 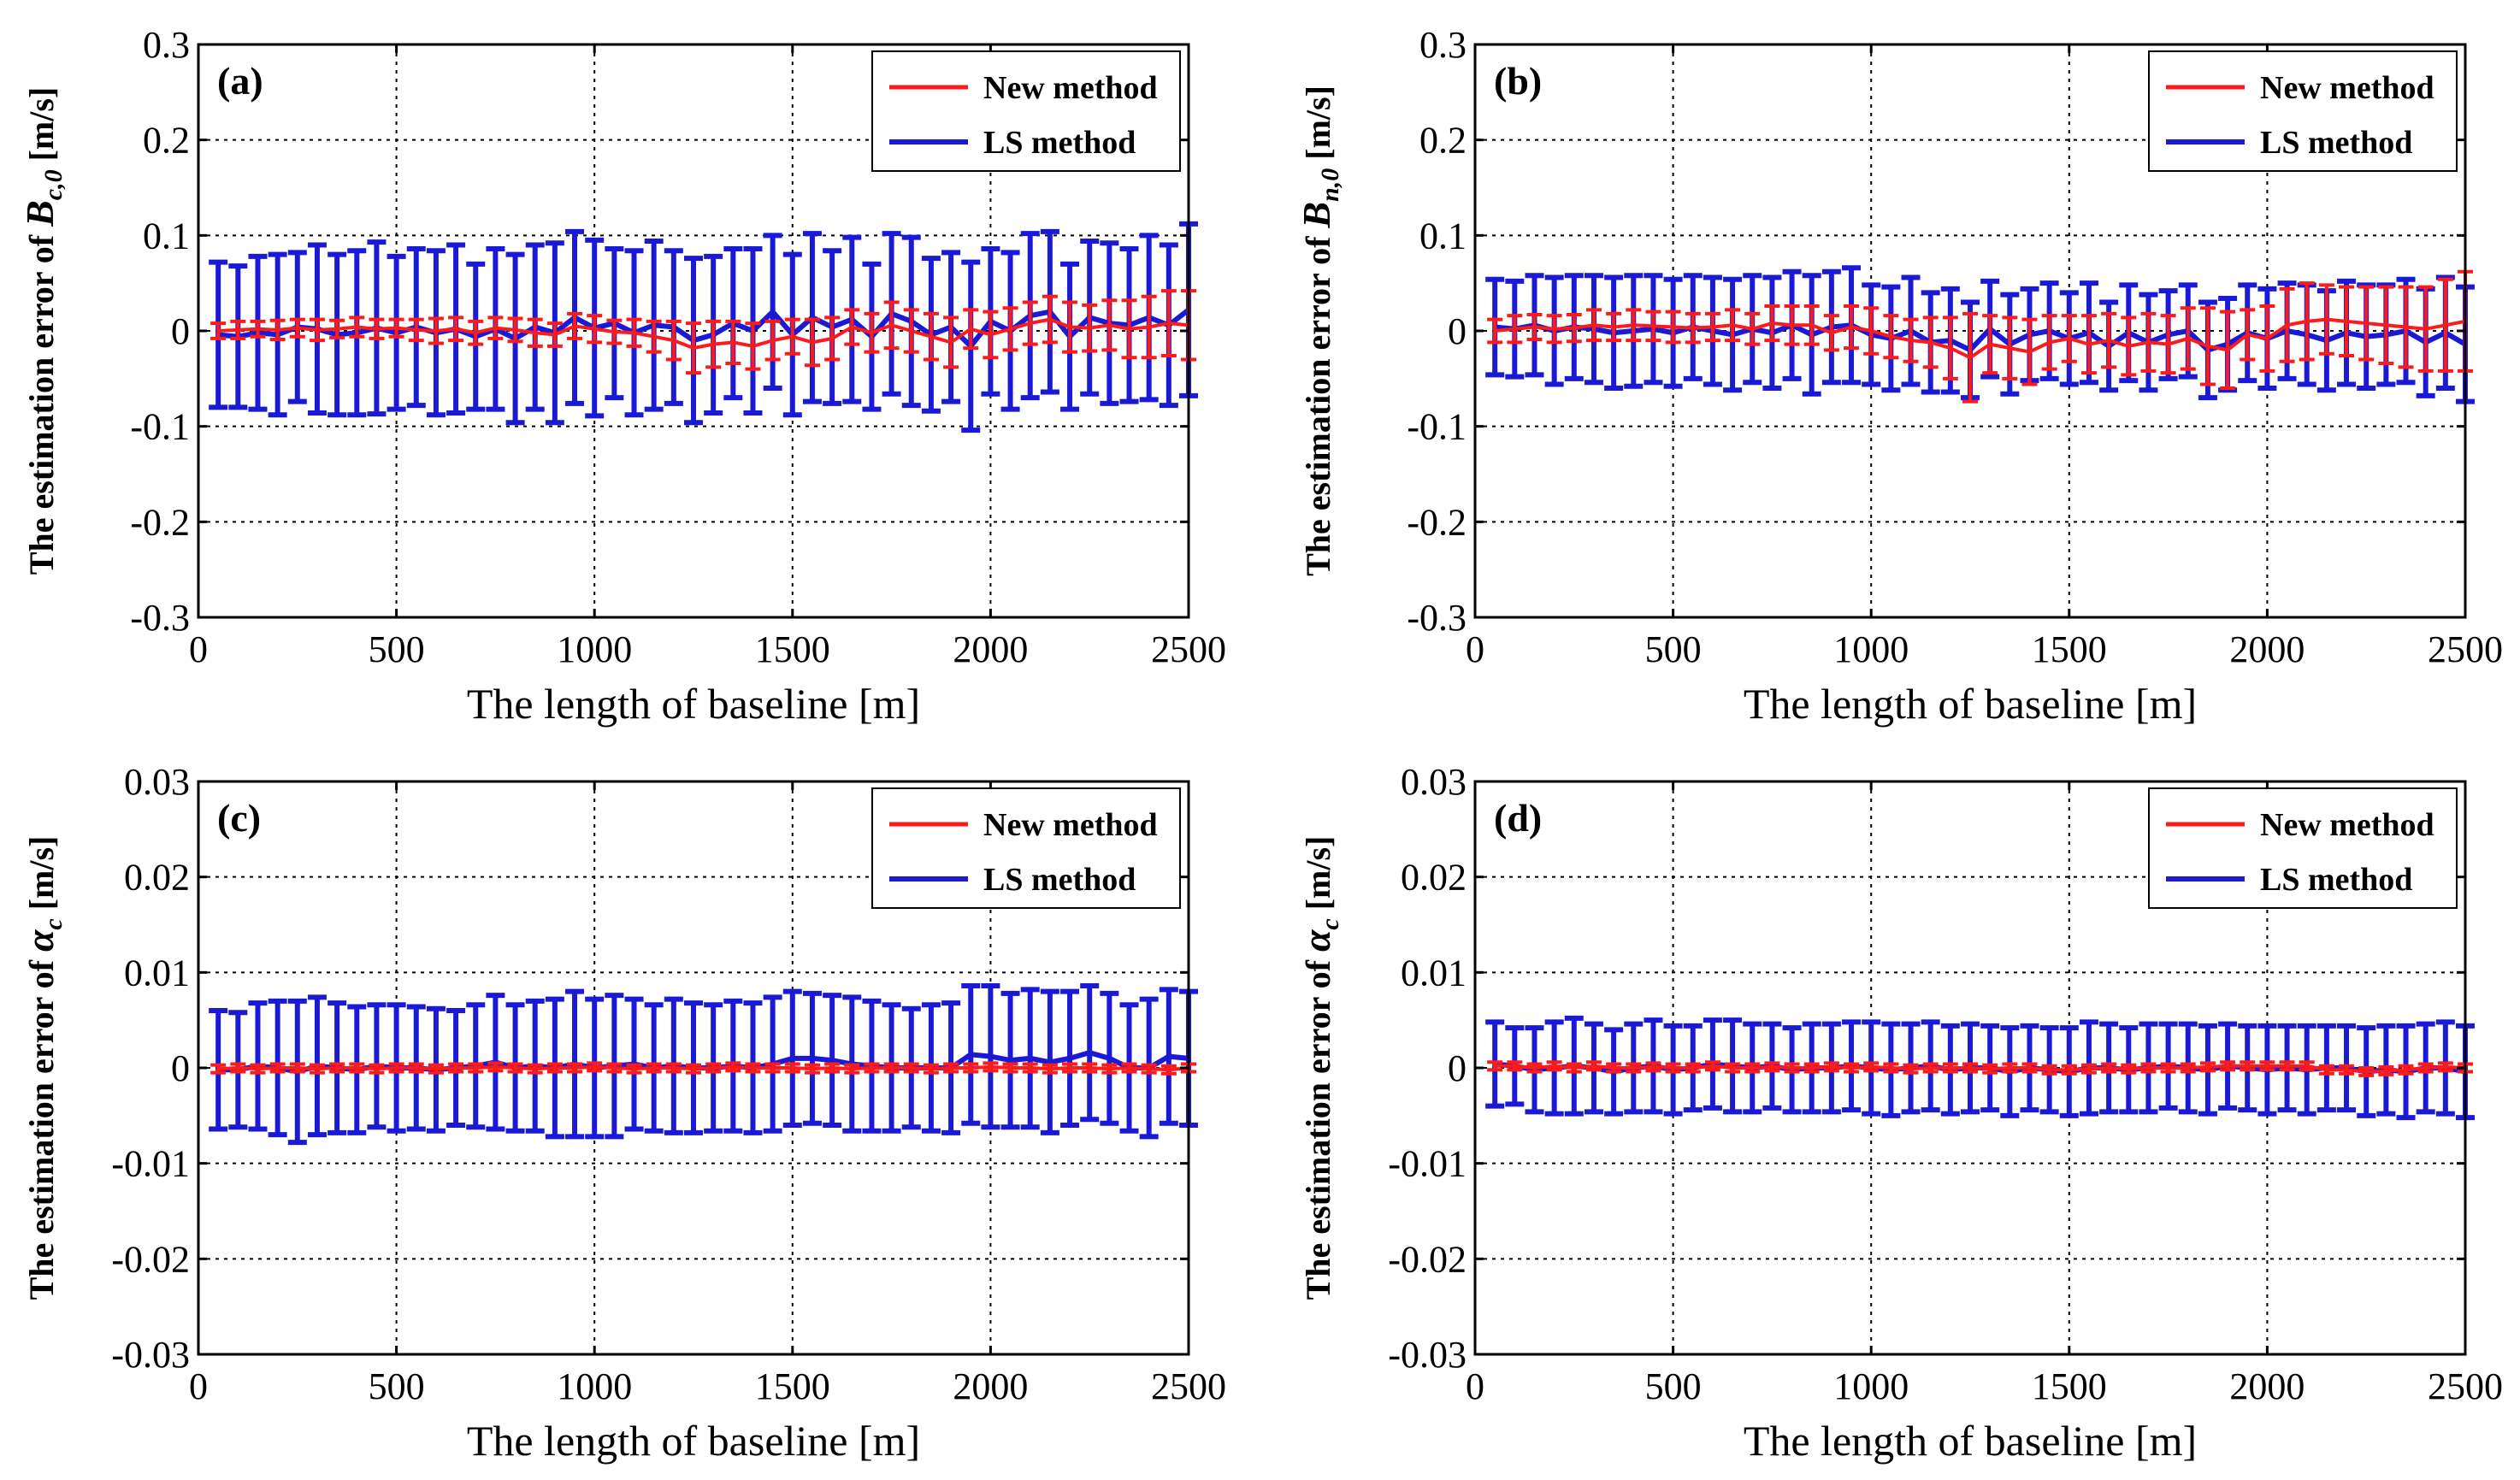 What do you see at coordinates (1518, 81) in the screenshot?
I see `panel-label: (b)` at bounding box center [1518, 81].